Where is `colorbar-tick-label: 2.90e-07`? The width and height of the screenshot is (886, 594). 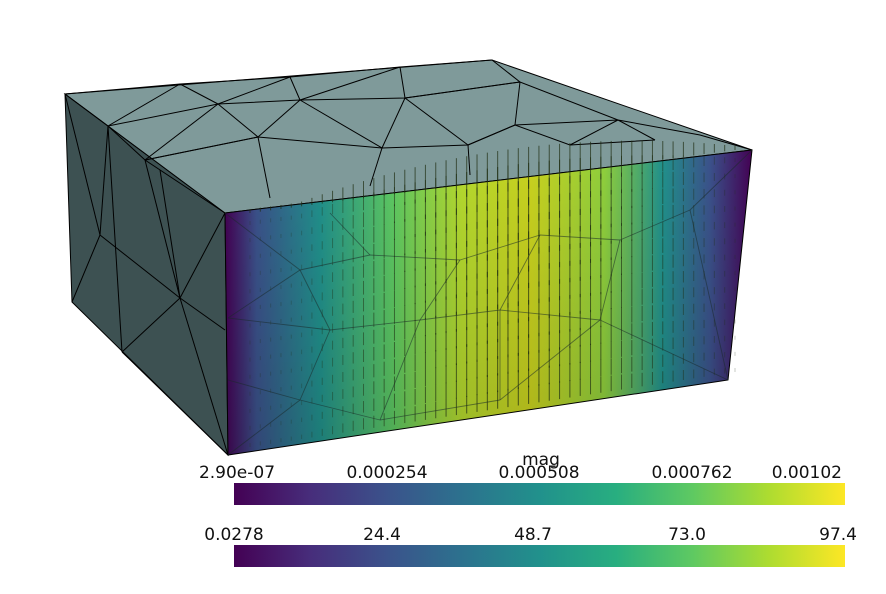 colorbar-tick-label: 2.90e-07 is located at coordinates (237, 473).